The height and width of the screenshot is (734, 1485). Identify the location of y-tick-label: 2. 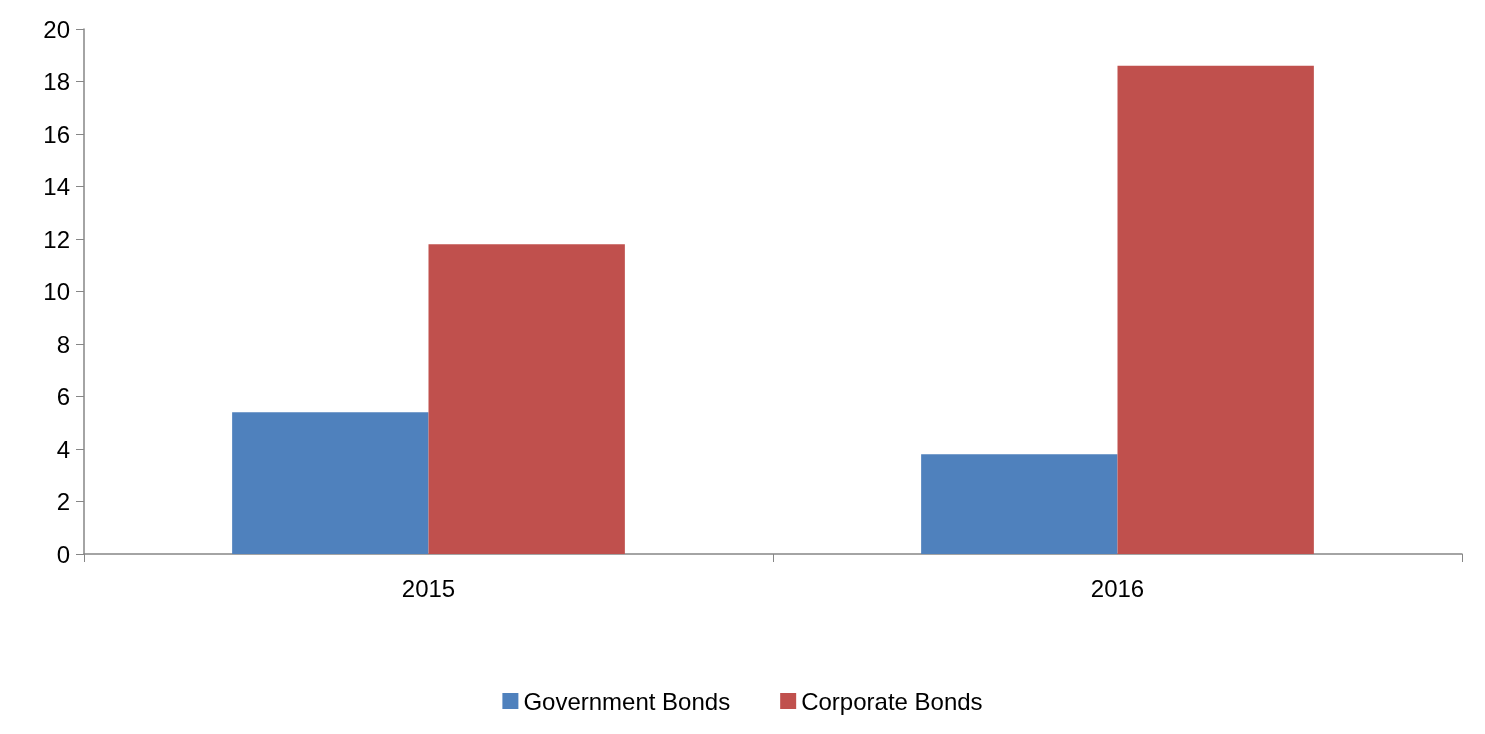
(63, 501).